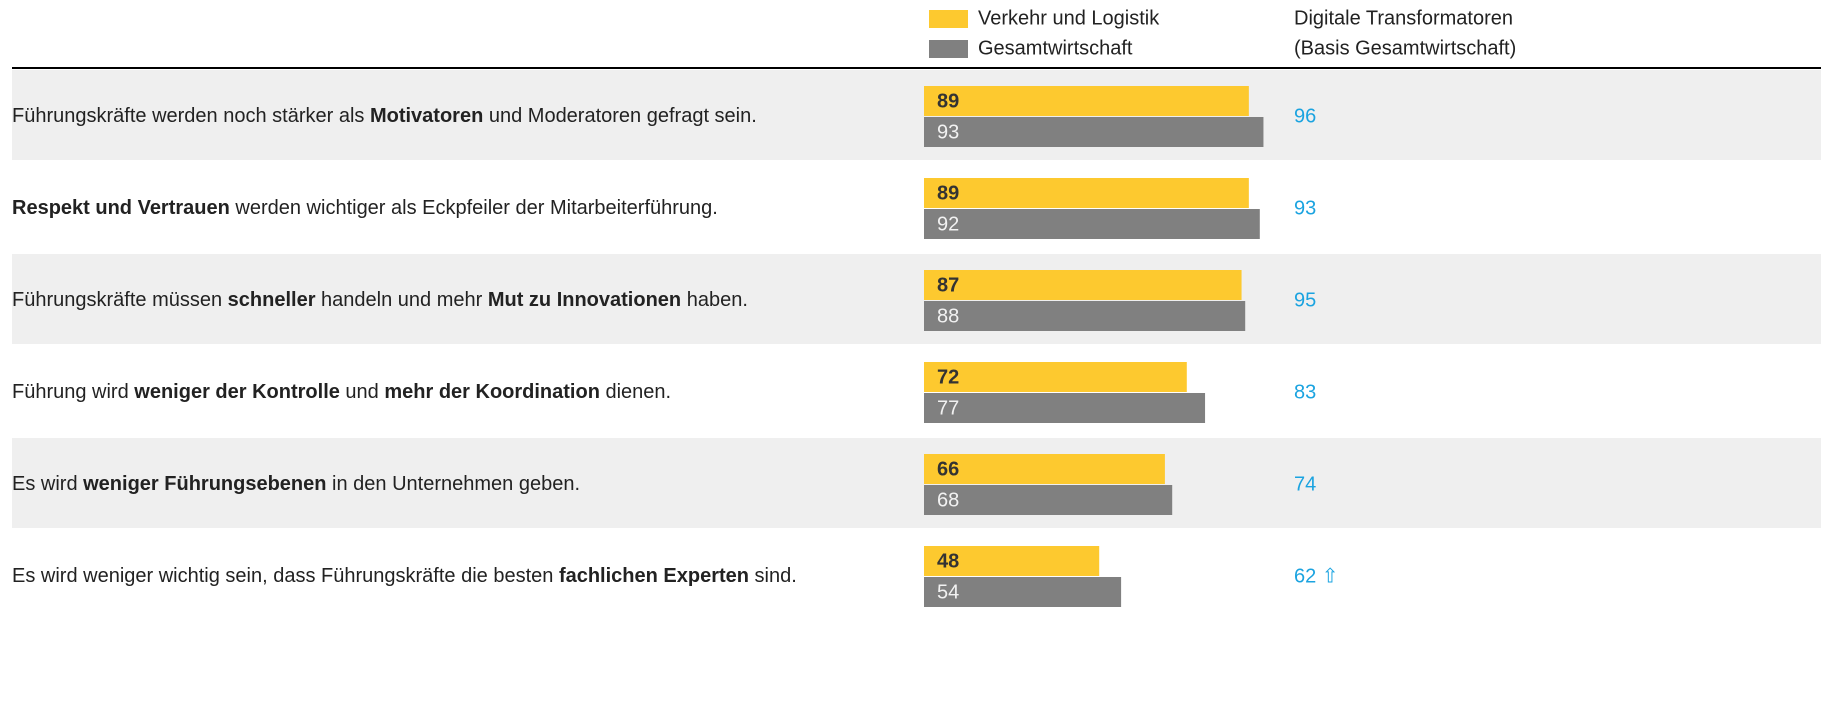  Describe the element at coordinates (362, 392) in the screenshot. I see `statement-text: und` at that location.